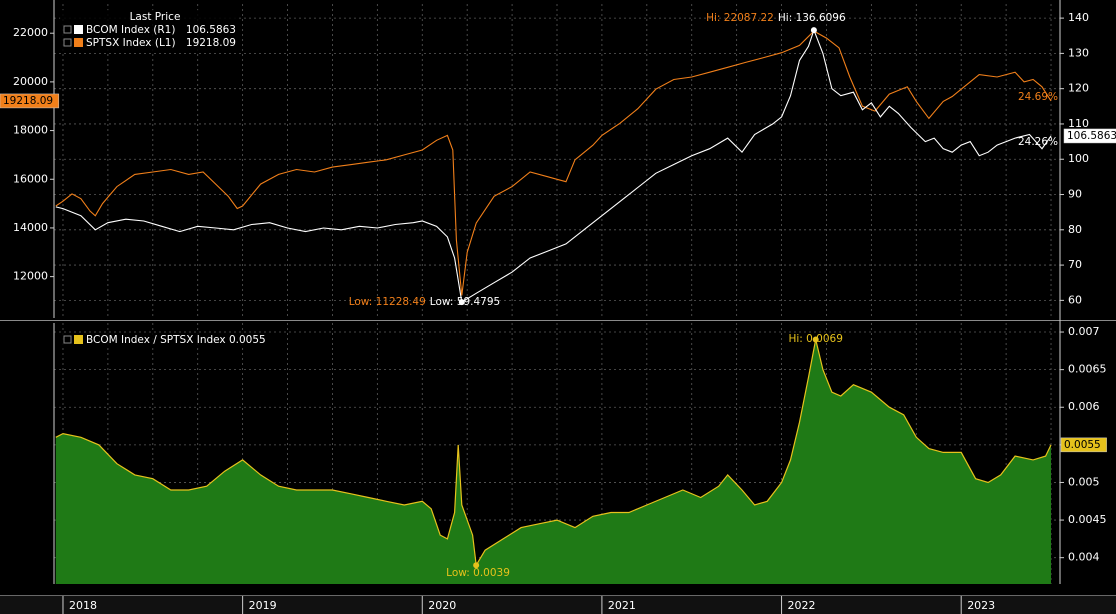  What do you see at coordinates (176, 340) in the screenshot?
I see `bottom-legend-label: BCOM Index / SPTSX Index 0.0055` at bounding box center [176, 340].